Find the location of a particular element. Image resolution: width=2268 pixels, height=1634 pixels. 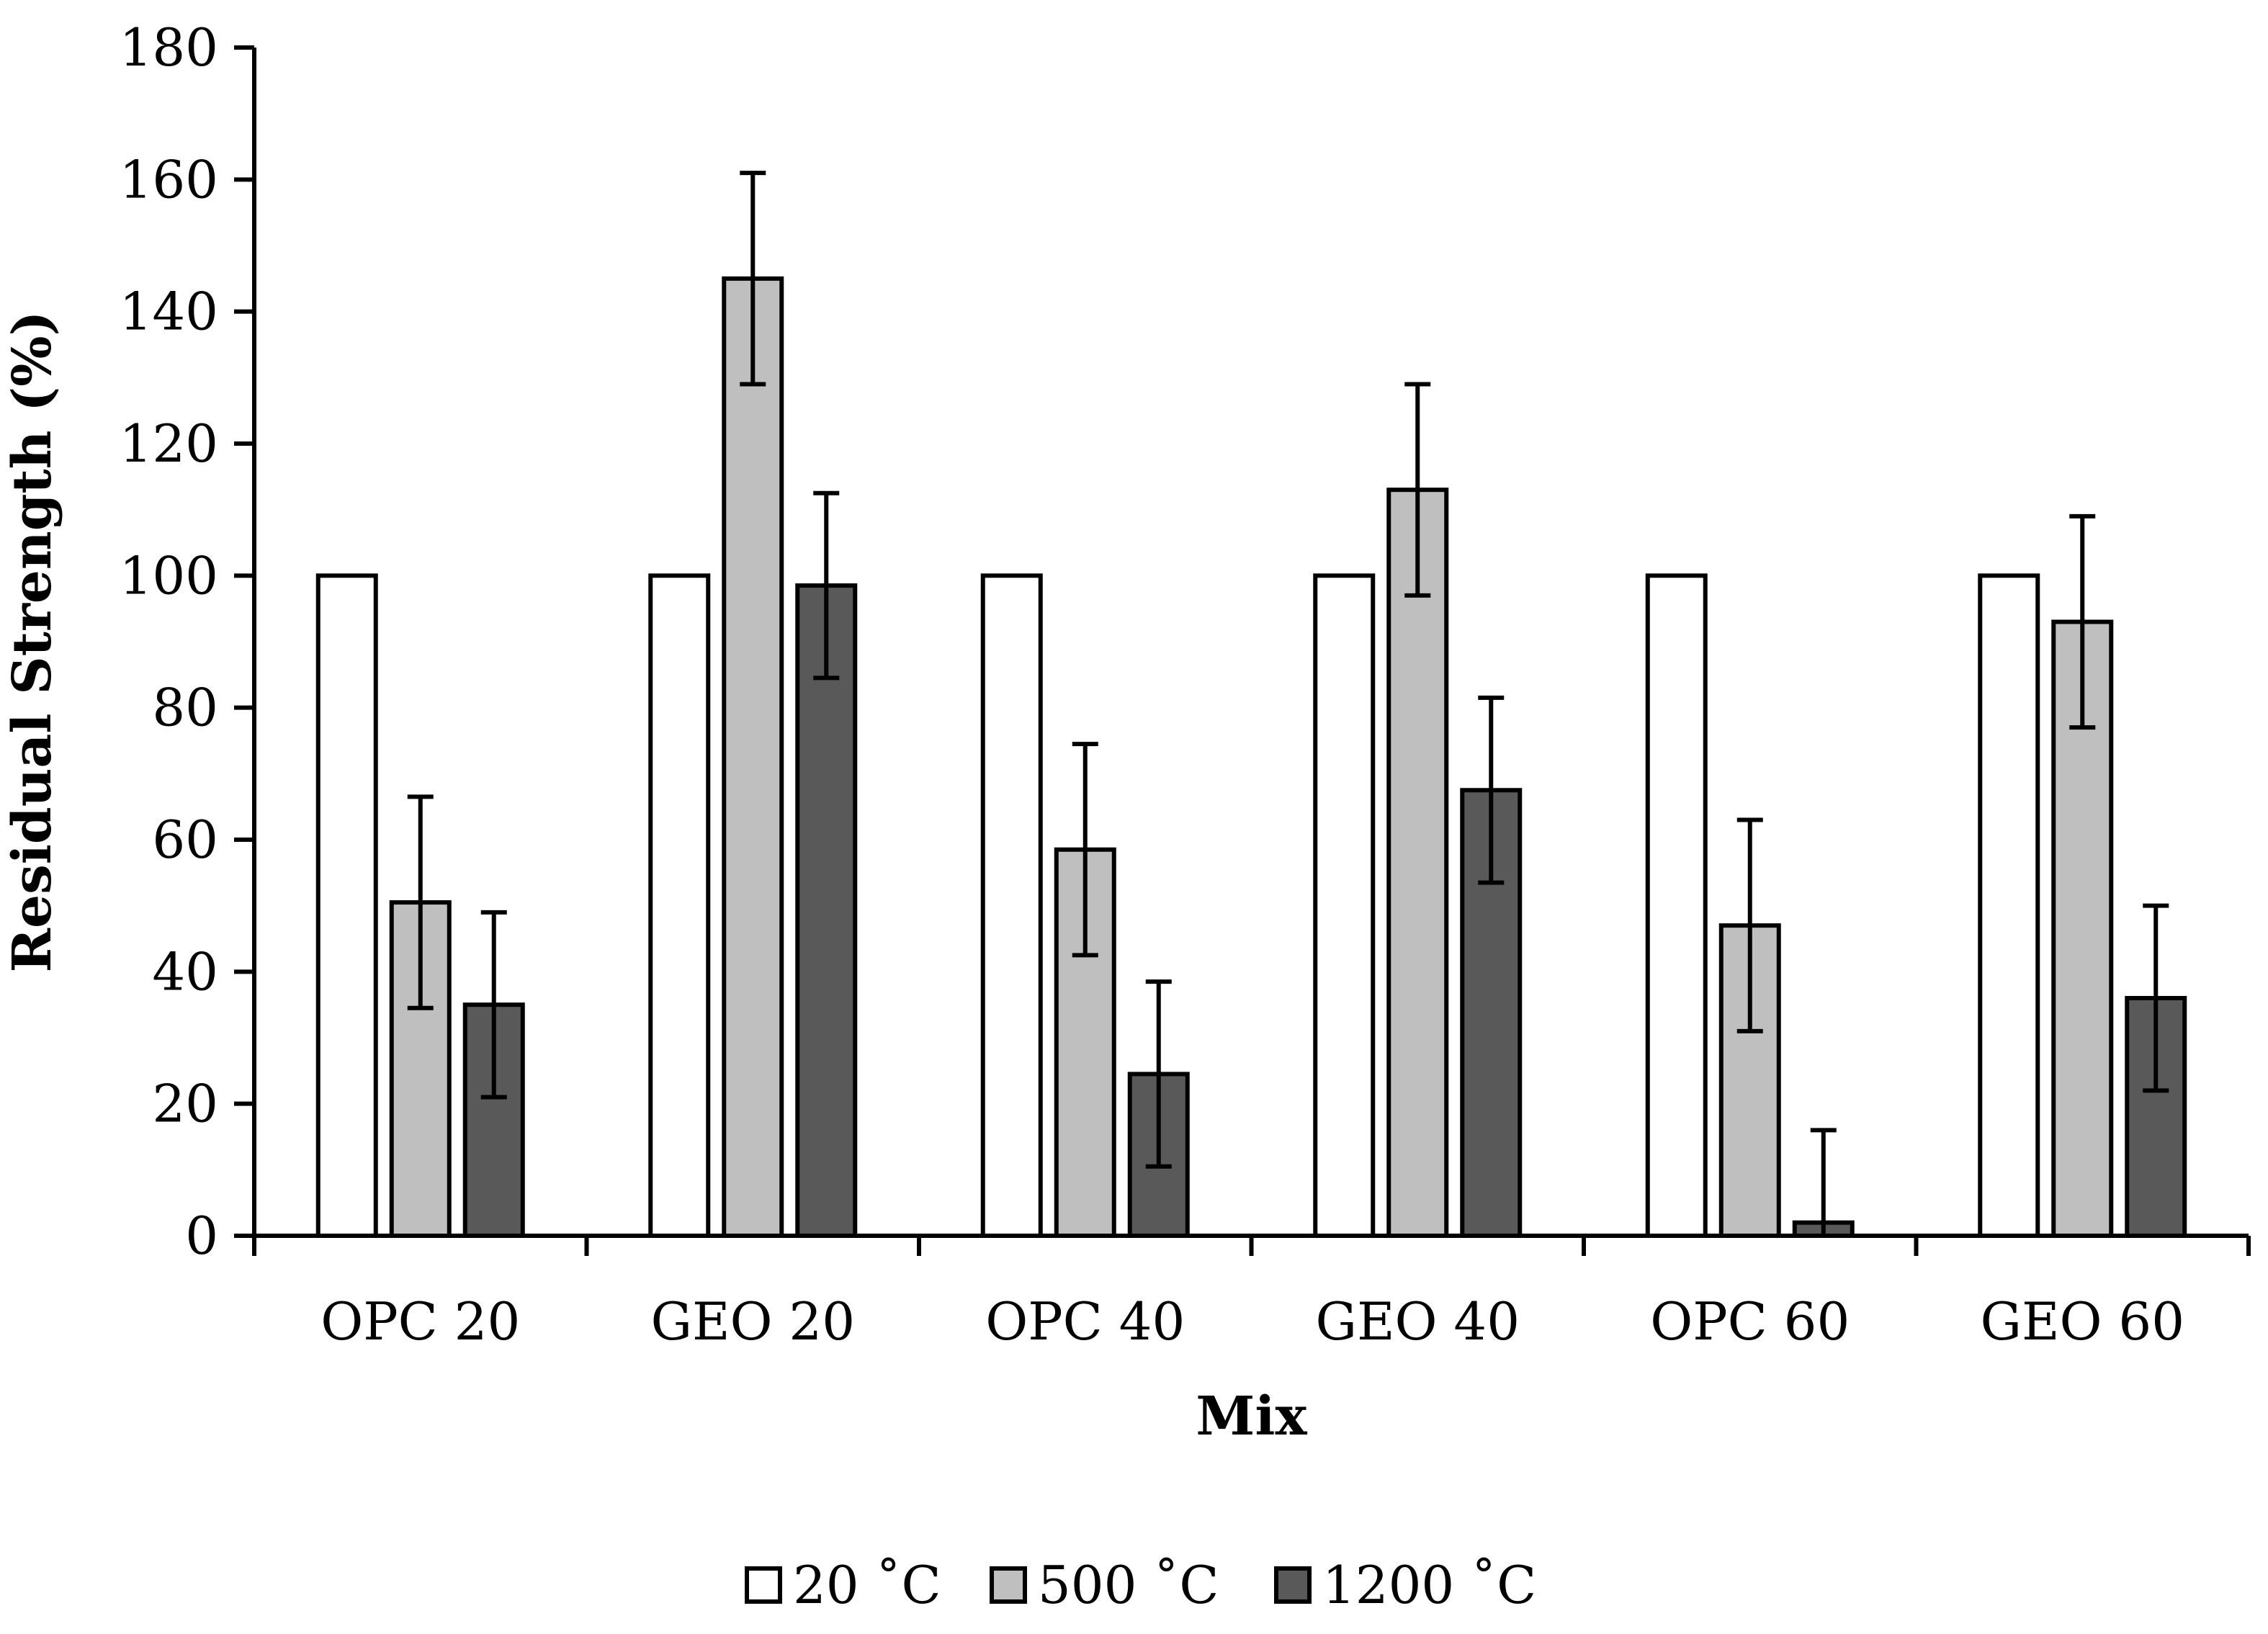

legend-label: 20 ˚C is located at coordinates (867, 1585).